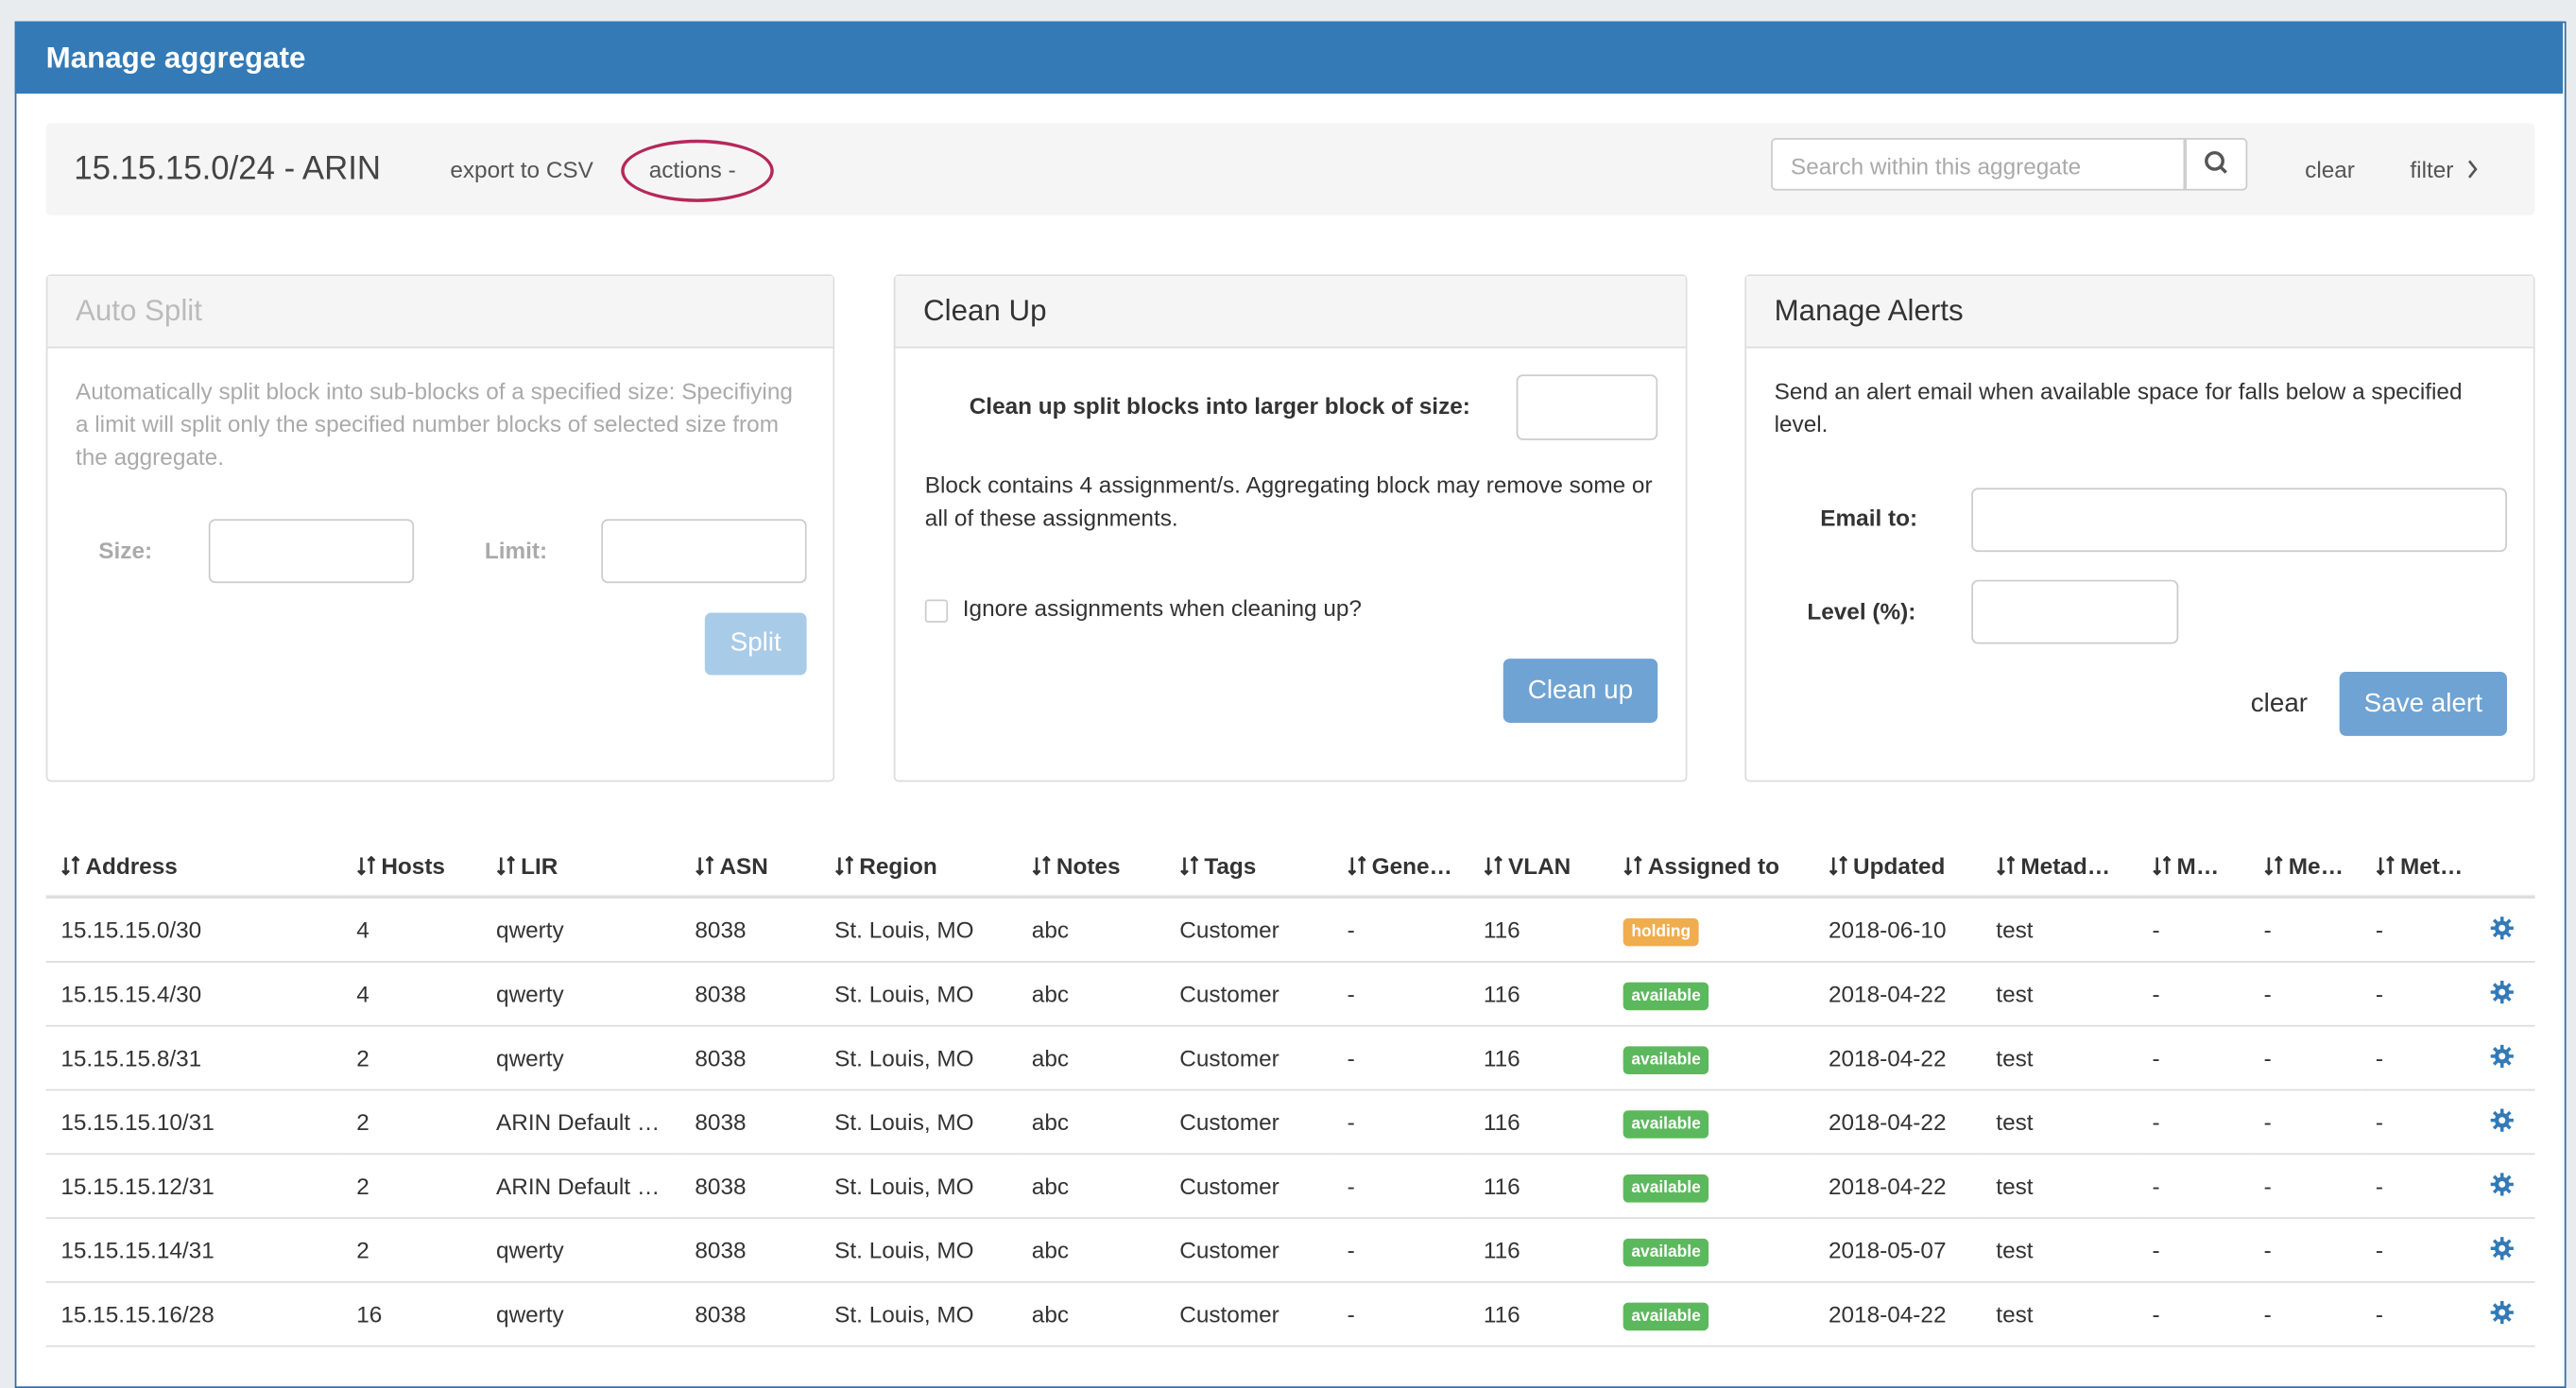  I want to click on column-label: Tags, so click(1230, 865).